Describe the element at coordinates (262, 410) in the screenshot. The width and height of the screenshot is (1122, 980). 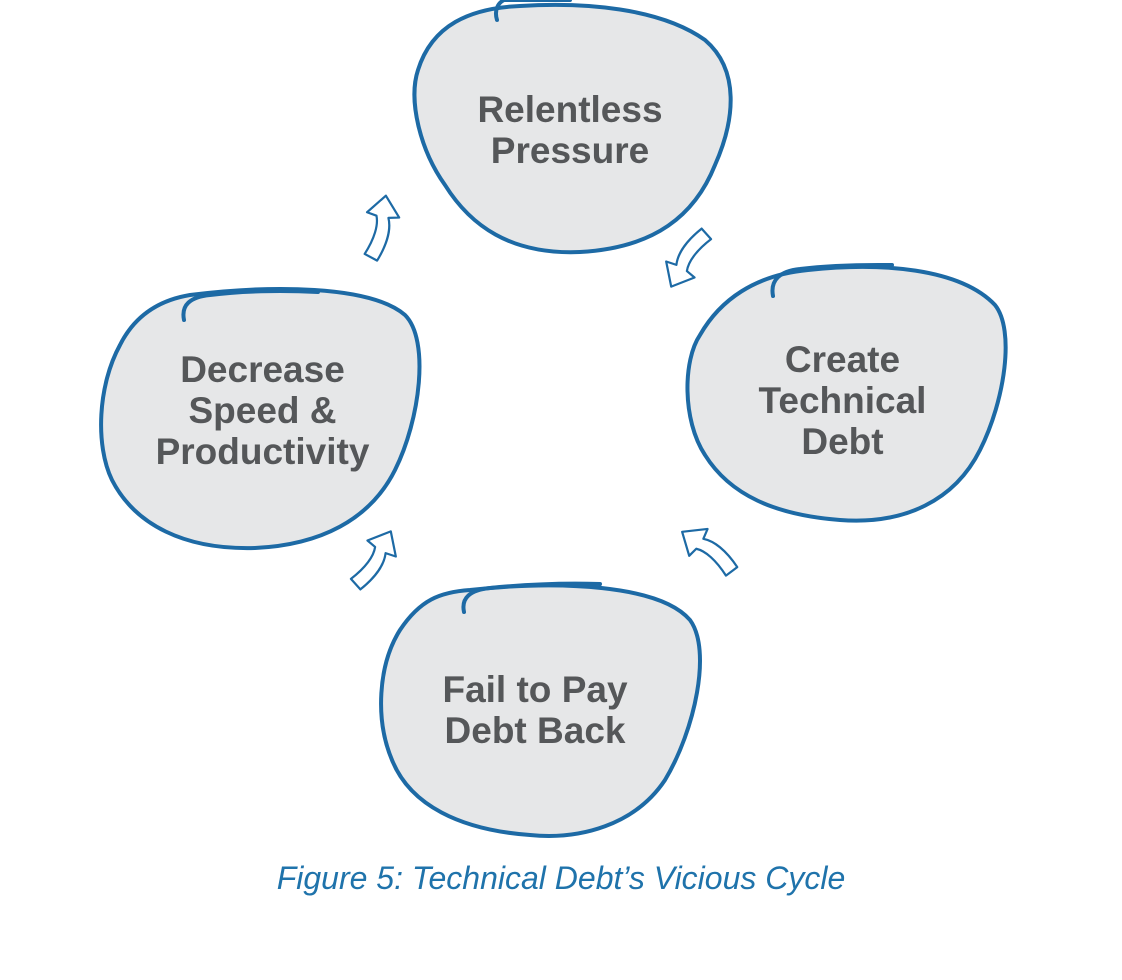
I see `node-label-decrease-speed-productivity: Decrease Speed & Productivity` at that location.